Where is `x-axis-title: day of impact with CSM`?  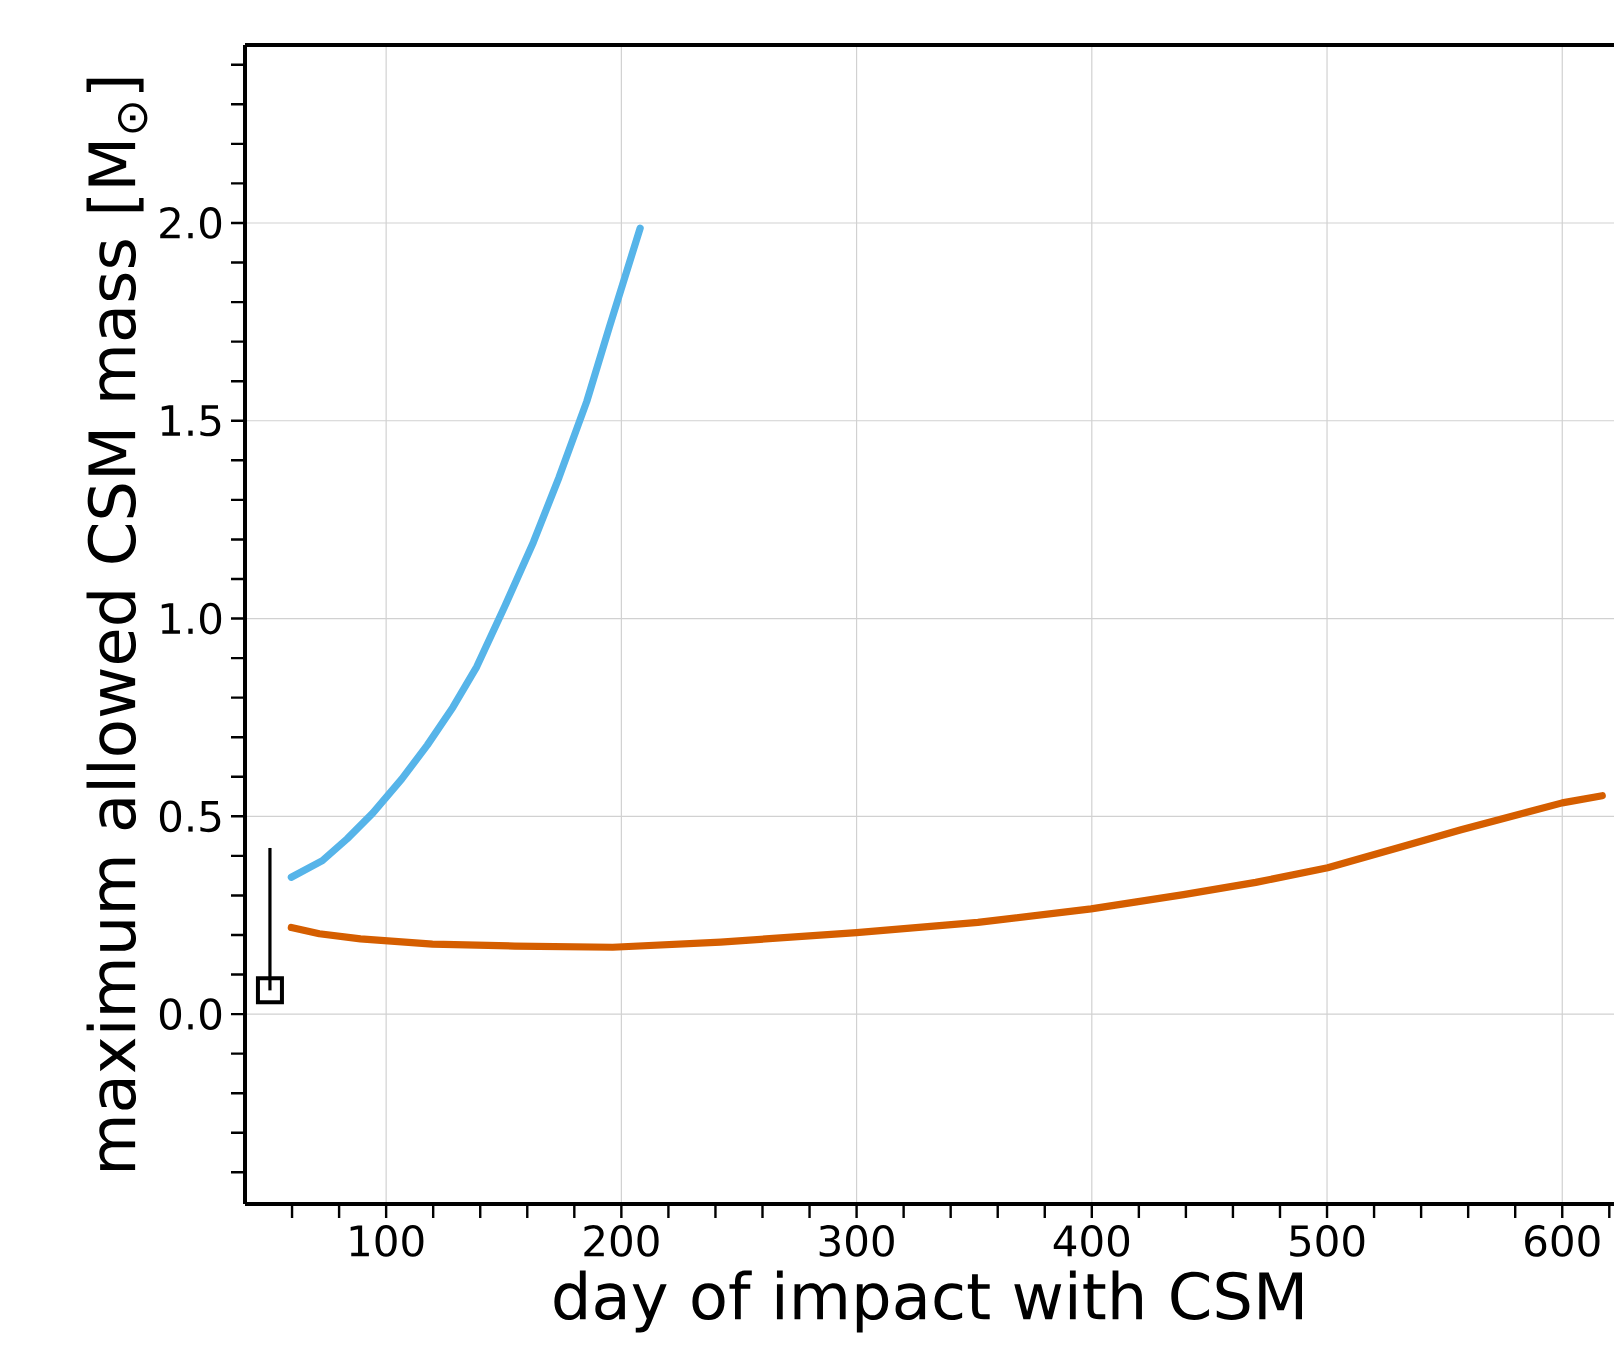
x-axis-title: day of impact with CSM is located at coordinates (928, 1301).